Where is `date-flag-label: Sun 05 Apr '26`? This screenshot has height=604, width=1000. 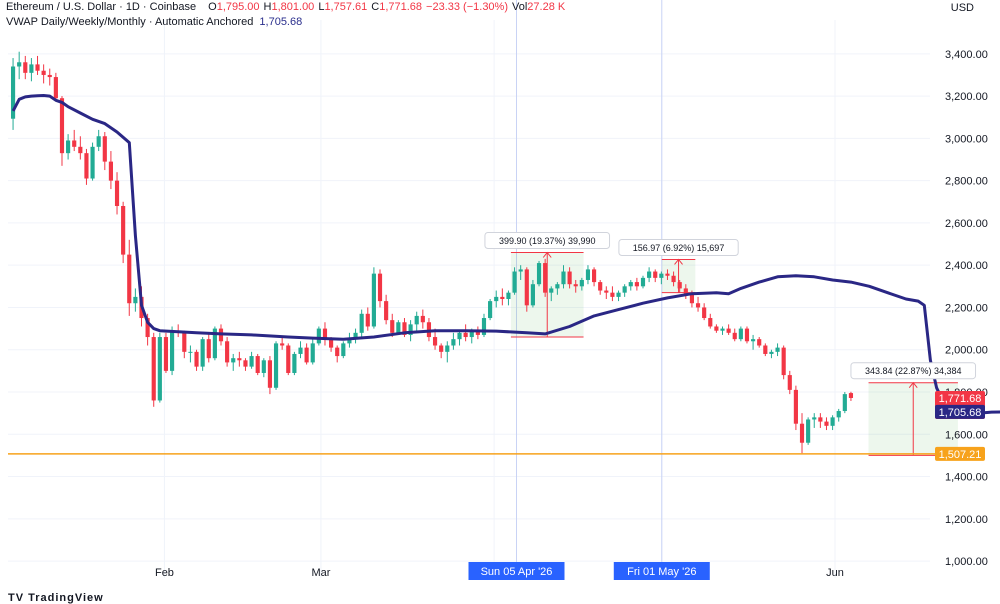
date-flag-label: Sun 05 Apr '26 is located at coordinates (517, 572).